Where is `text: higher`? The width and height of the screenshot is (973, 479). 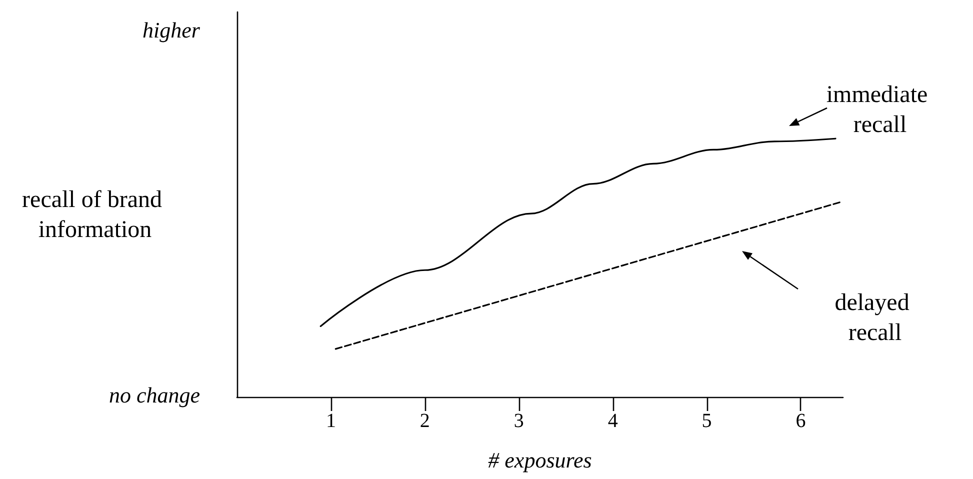 text: higher is located at coordinates (171, 30).